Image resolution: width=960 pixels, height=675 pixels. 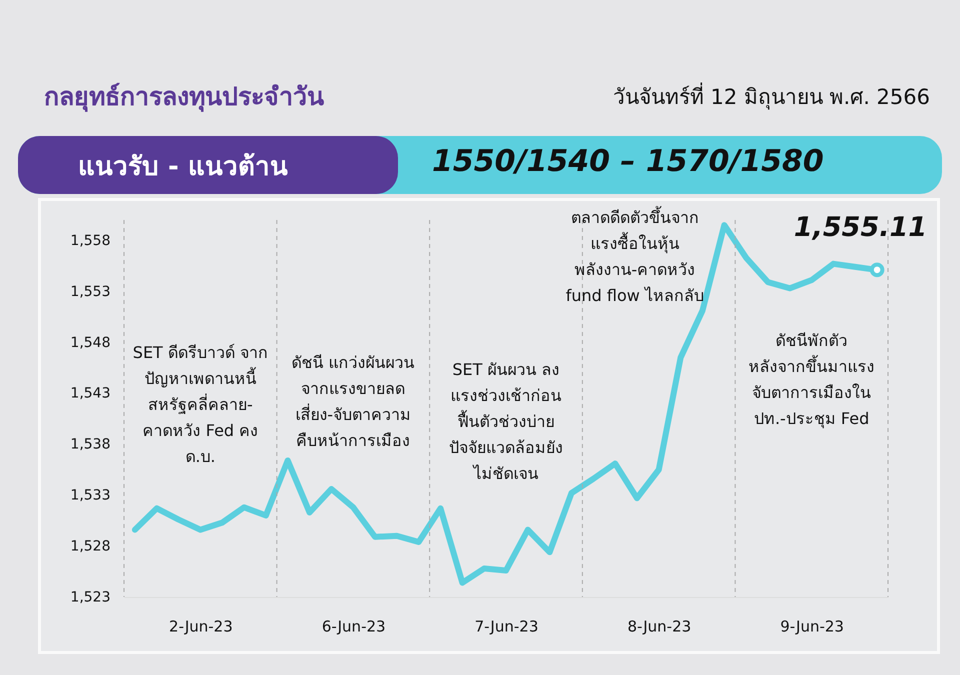 What do you see at coordinates (208, 165) in the screenshot?
I see `text: แนวรับ - แนวต้าน` at bounding box center [208, 165].